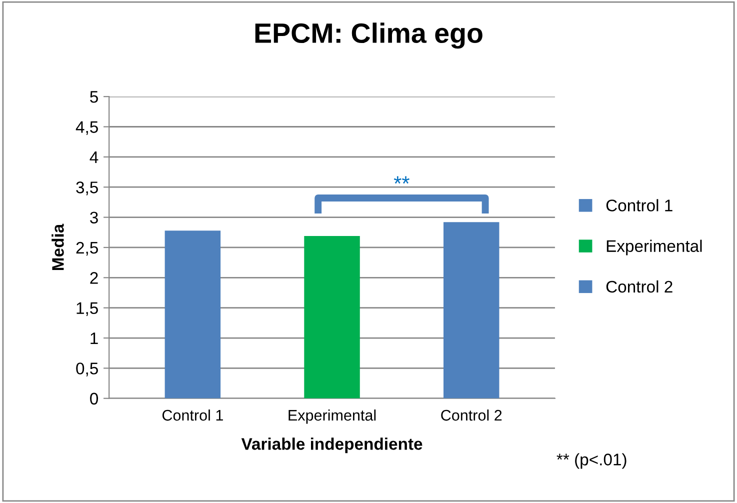 The width and height of the screenshot is (737, 503). What do you see at coordinates (87, 249) in the screenshot?
I see `y-tick-label: 2,5` at bounding box center [87, 249].